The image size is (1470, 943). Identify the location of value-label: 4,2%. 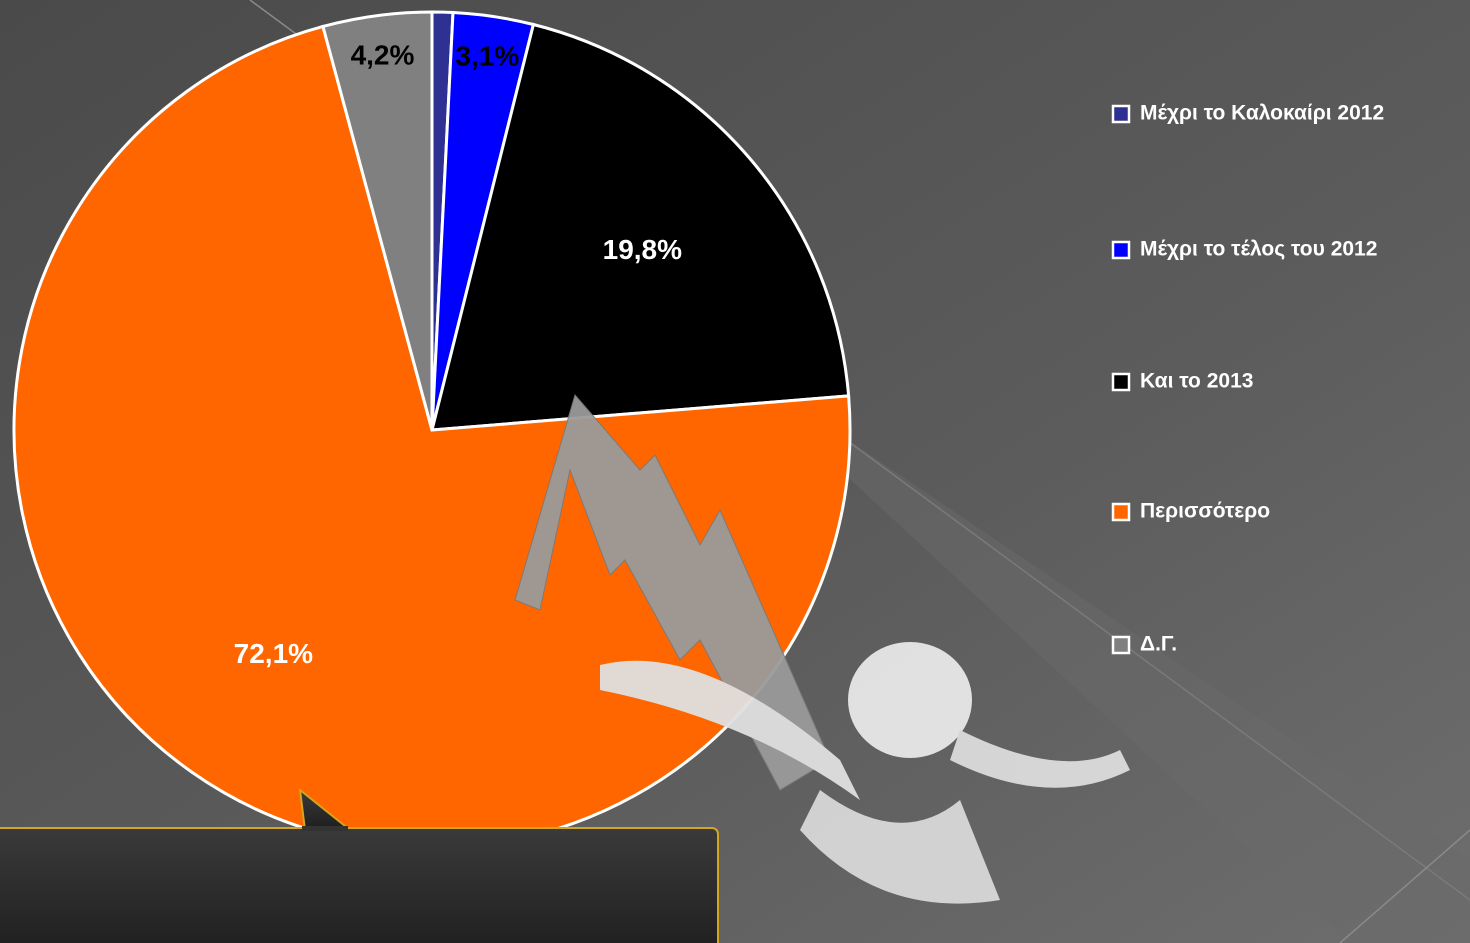
(383, 54).